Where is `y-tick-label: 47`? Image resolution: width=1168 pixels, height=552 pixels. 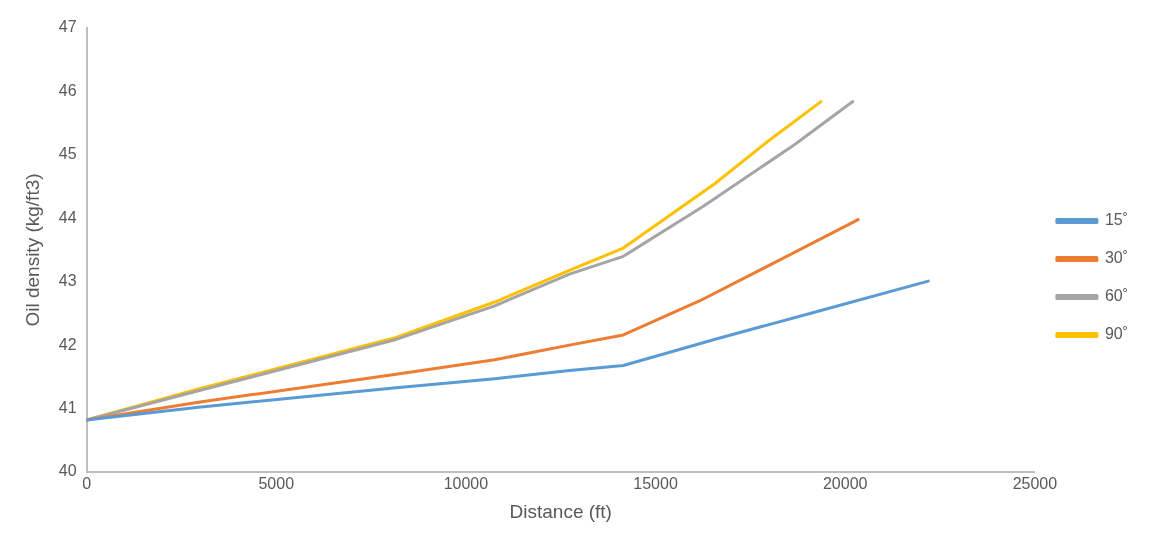
y-tick-label: 47 is located at coordinates (67, 27).